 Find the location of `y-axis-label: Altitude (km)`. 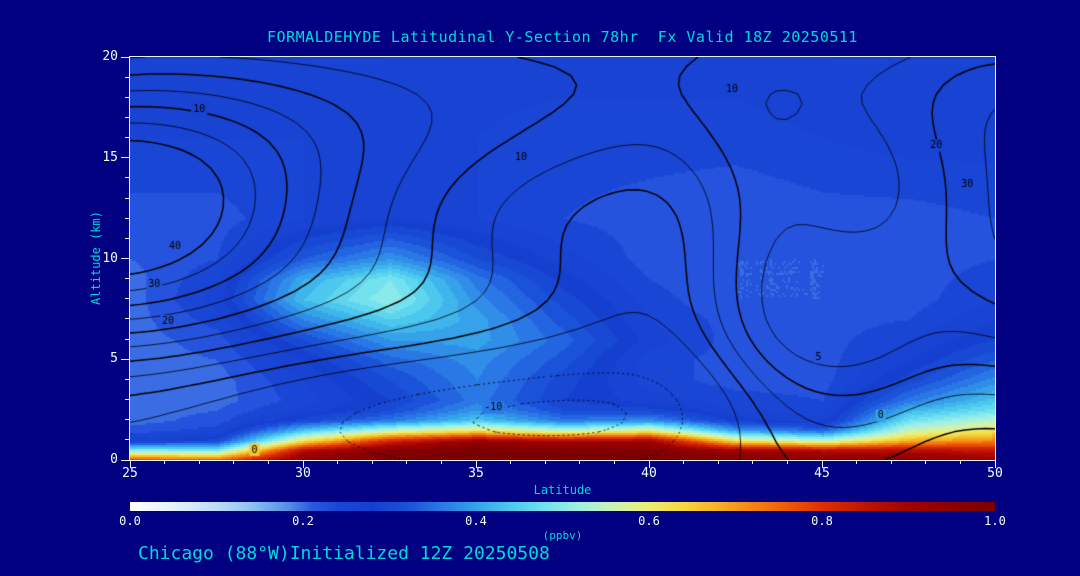

y-axis-label: Altitude (km) is located at coordinates (96, 258).